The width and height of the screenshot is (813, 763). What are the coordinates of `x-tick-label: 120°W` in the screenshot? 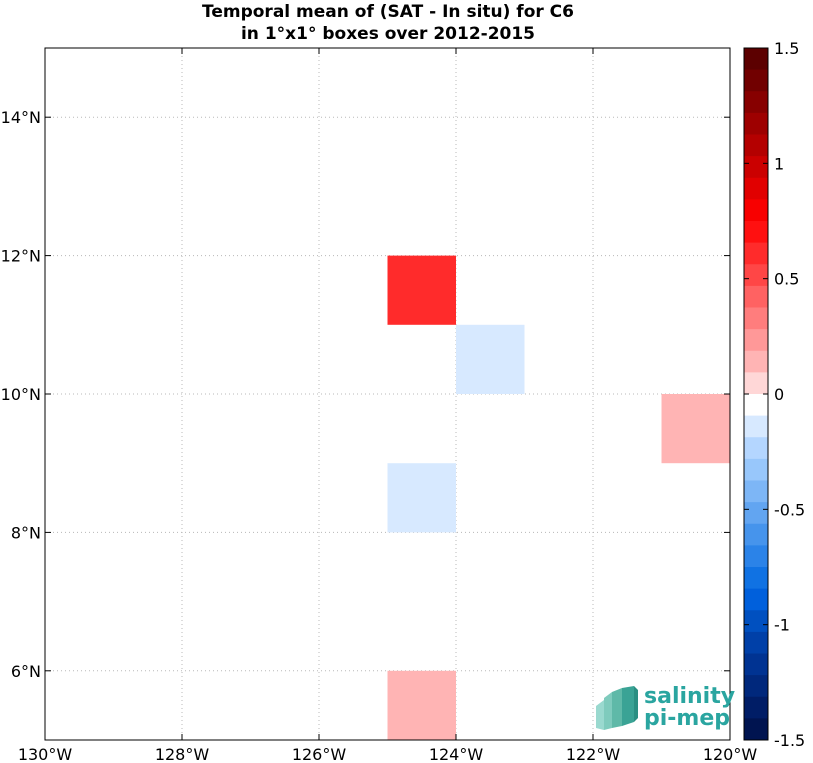 It's located at (730, 754).